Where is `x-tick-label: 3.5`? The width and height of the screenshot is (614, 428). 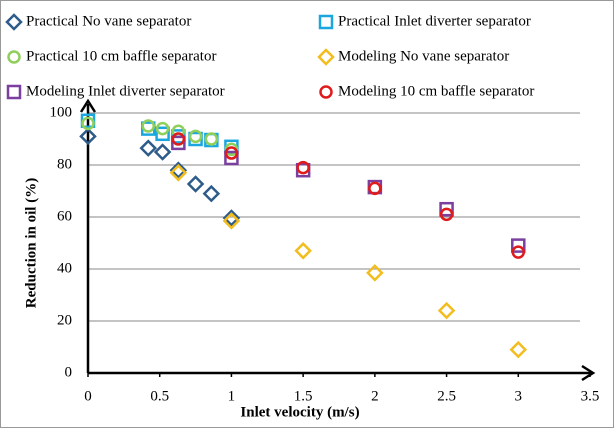
x-tick-label: 3.5 is located at coordinates (590, 396).